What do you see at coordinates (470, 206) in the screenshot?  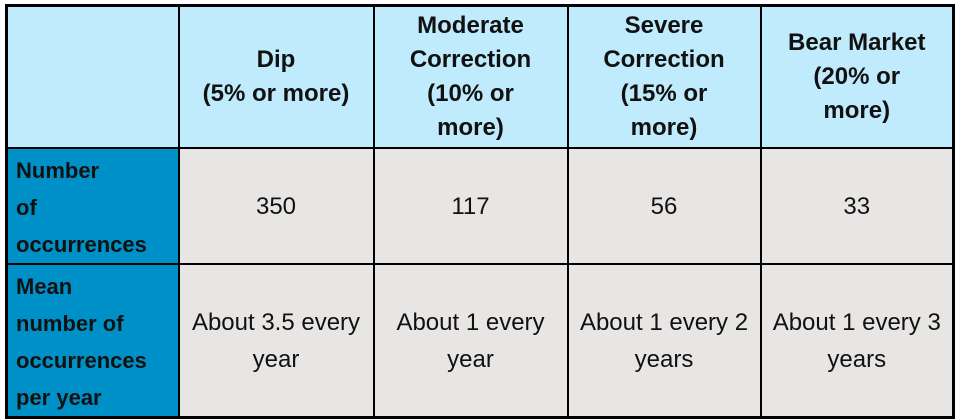 I see `cell-occurrences-moderate-correction: 117` at bounding box center [470, 206].